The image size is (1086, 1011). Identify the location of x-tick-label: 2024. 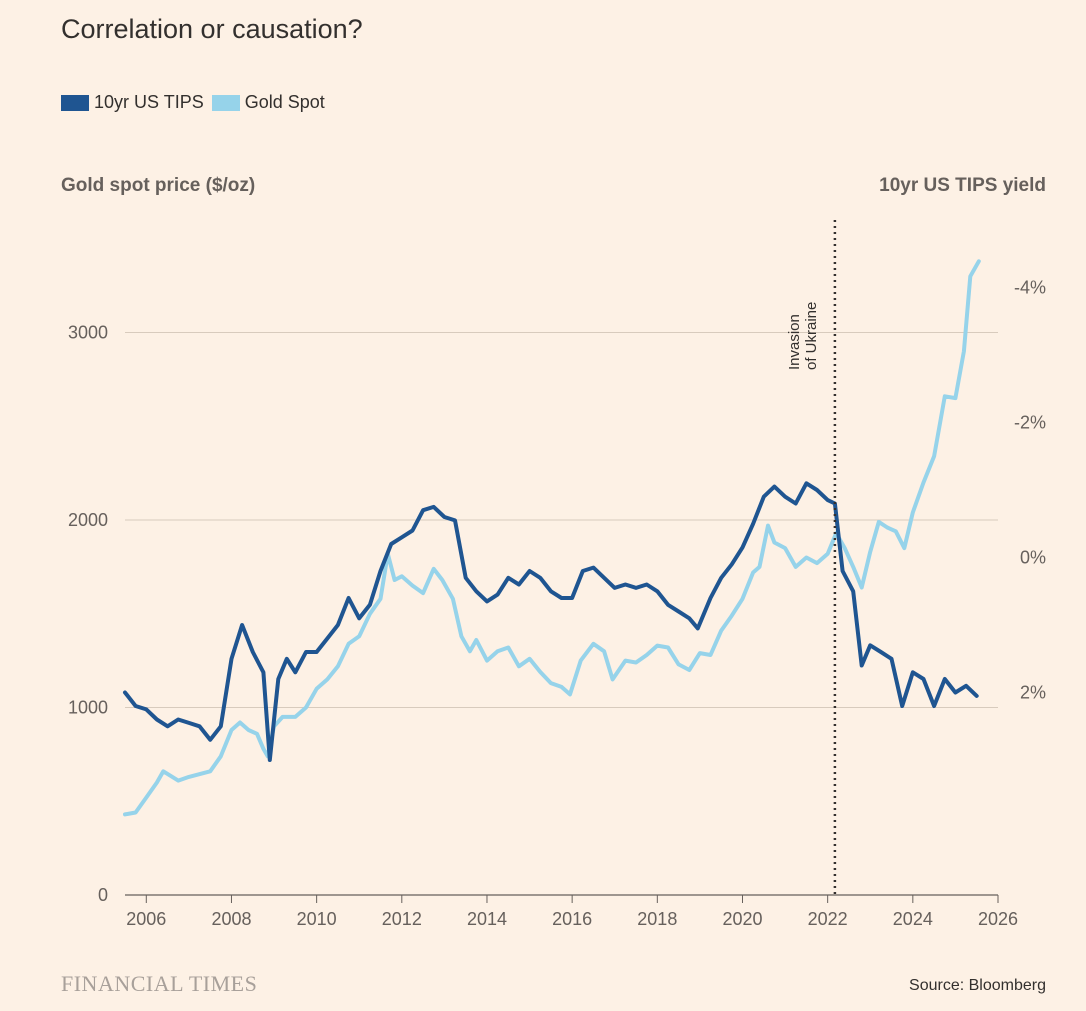
(913, 919).